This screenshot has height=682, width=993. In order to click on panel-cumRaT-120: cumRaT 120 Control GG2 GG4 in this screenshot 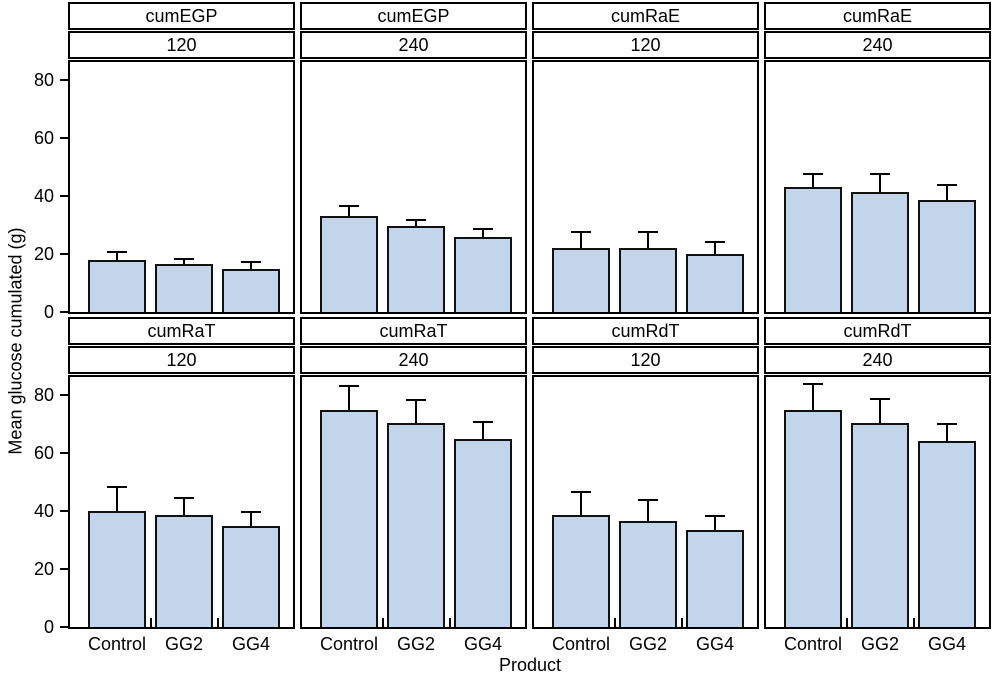, I will do `click(181, 487)`.